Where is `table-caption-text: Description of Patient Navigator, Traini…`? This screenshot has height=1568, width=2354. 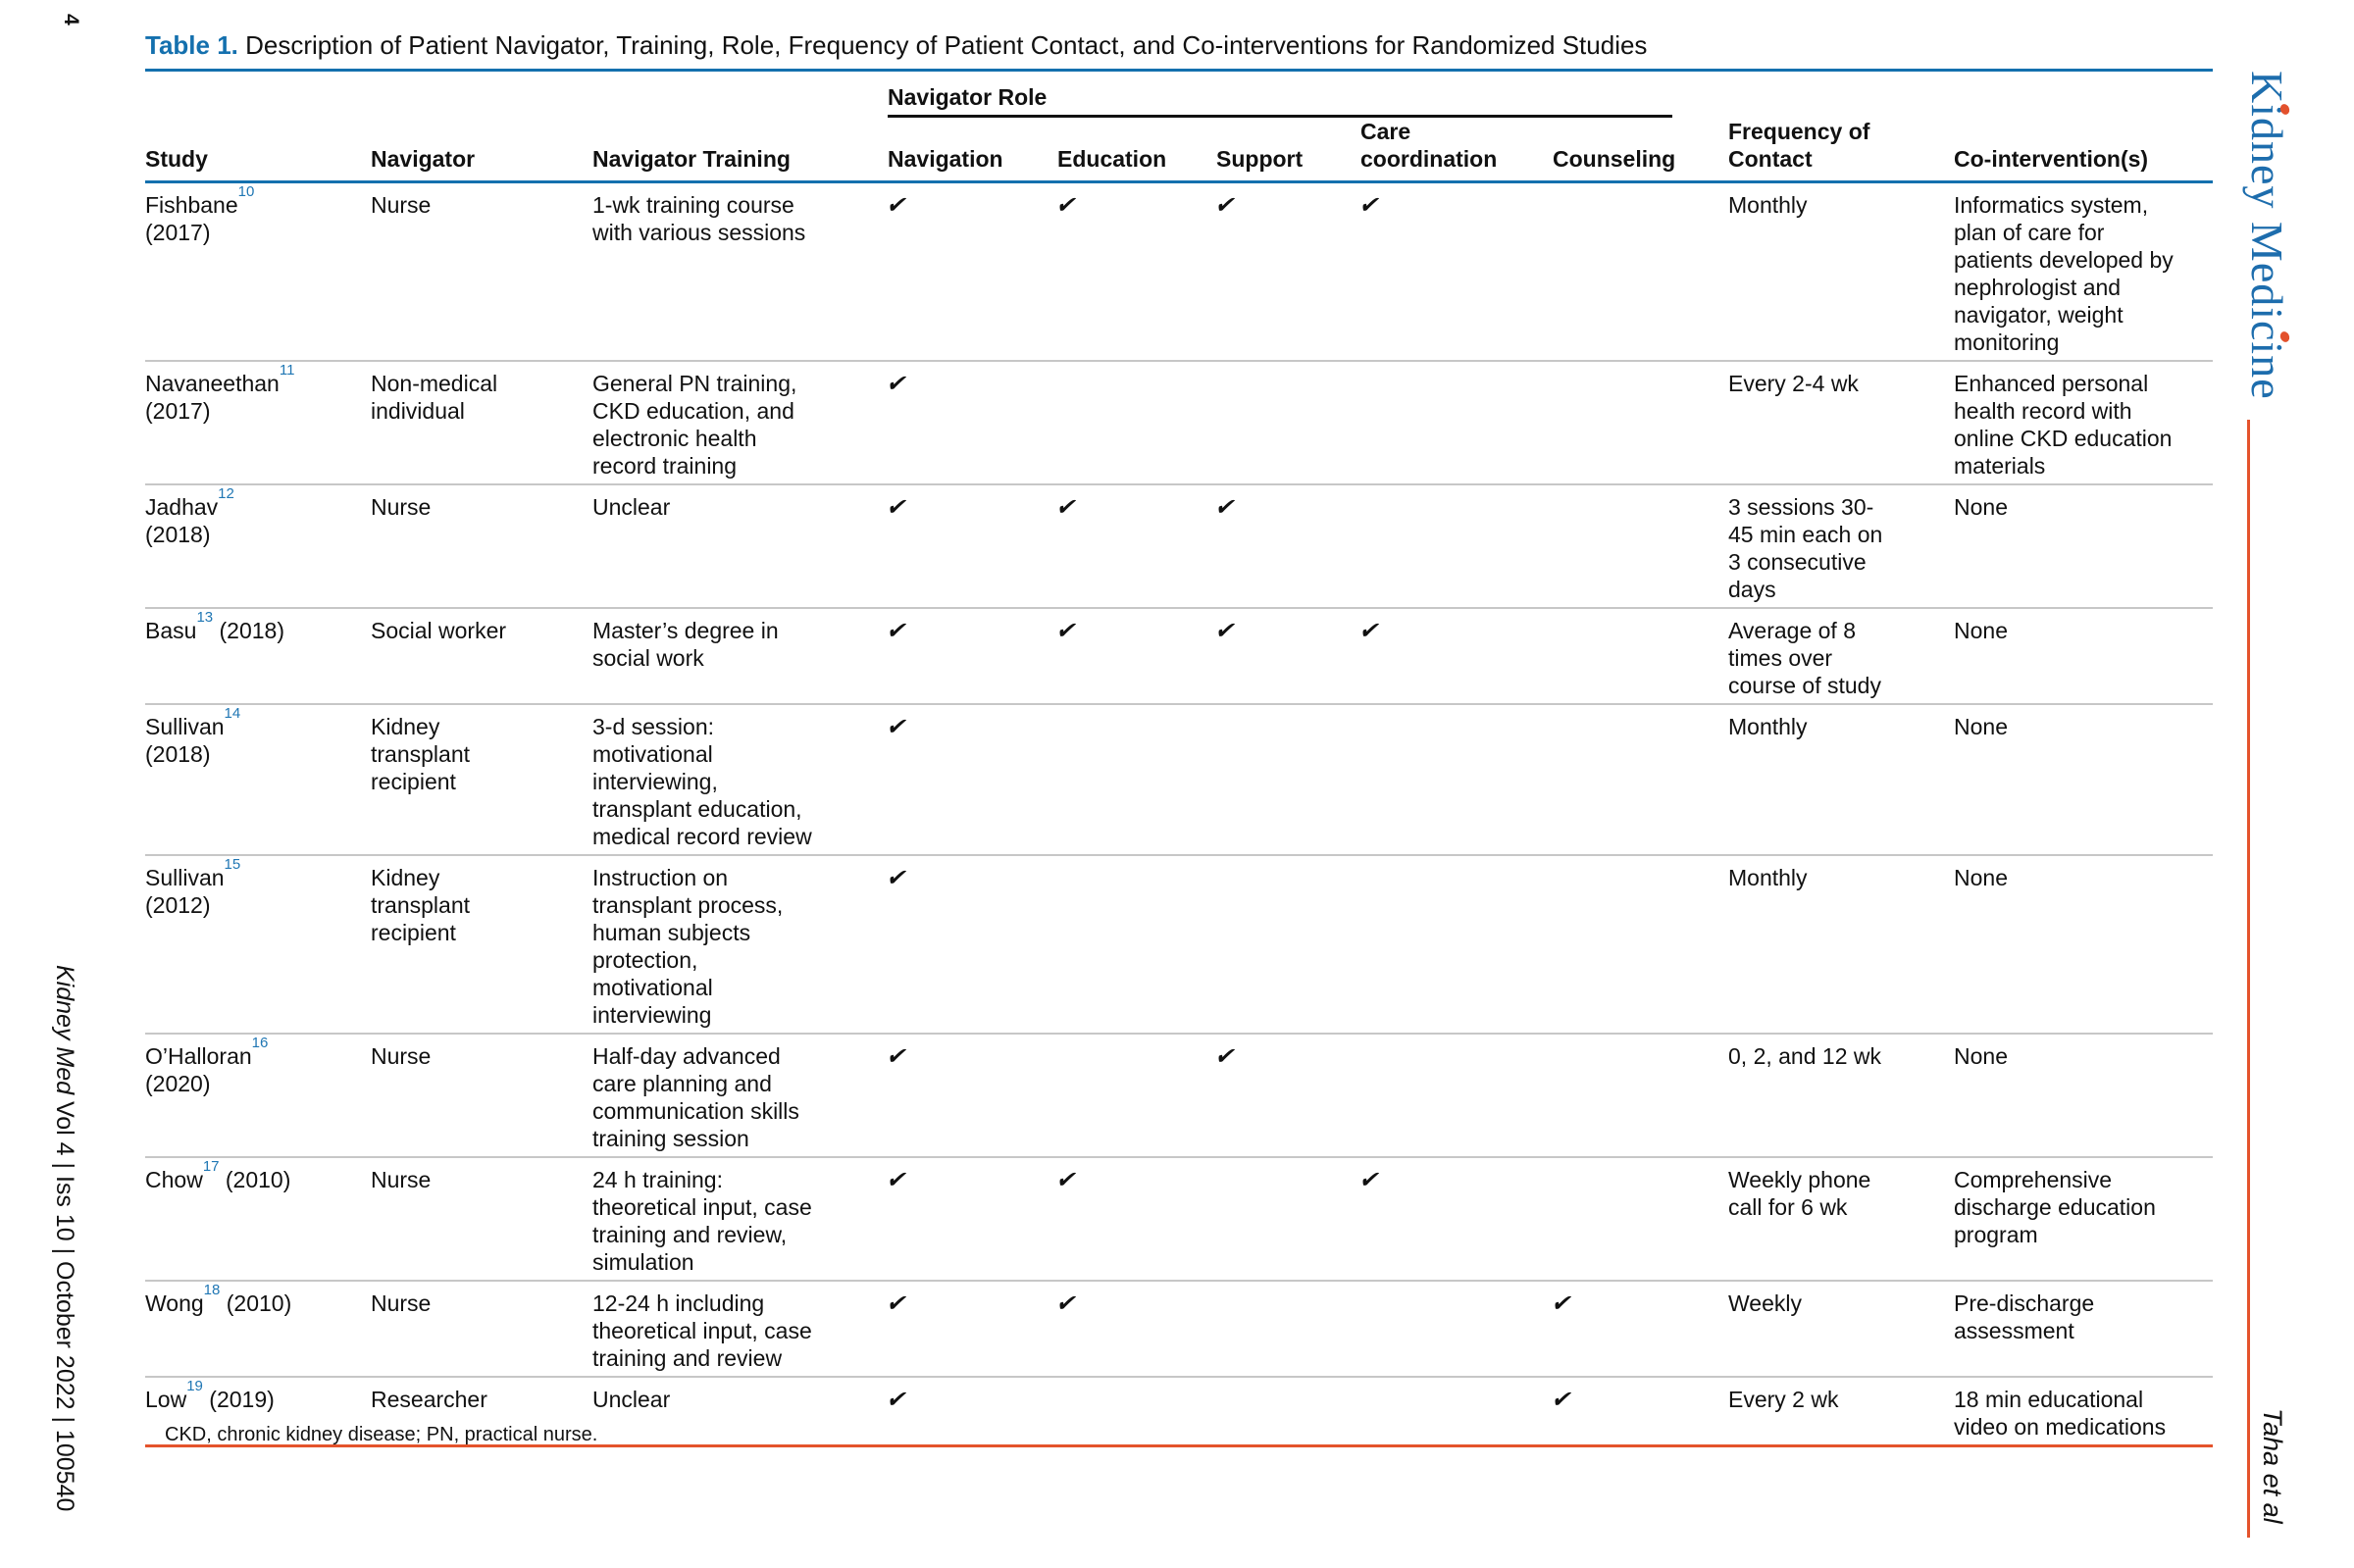
table-caption-text: Description of Patient Navigator, Traini… is located at coordinates (942, 45).